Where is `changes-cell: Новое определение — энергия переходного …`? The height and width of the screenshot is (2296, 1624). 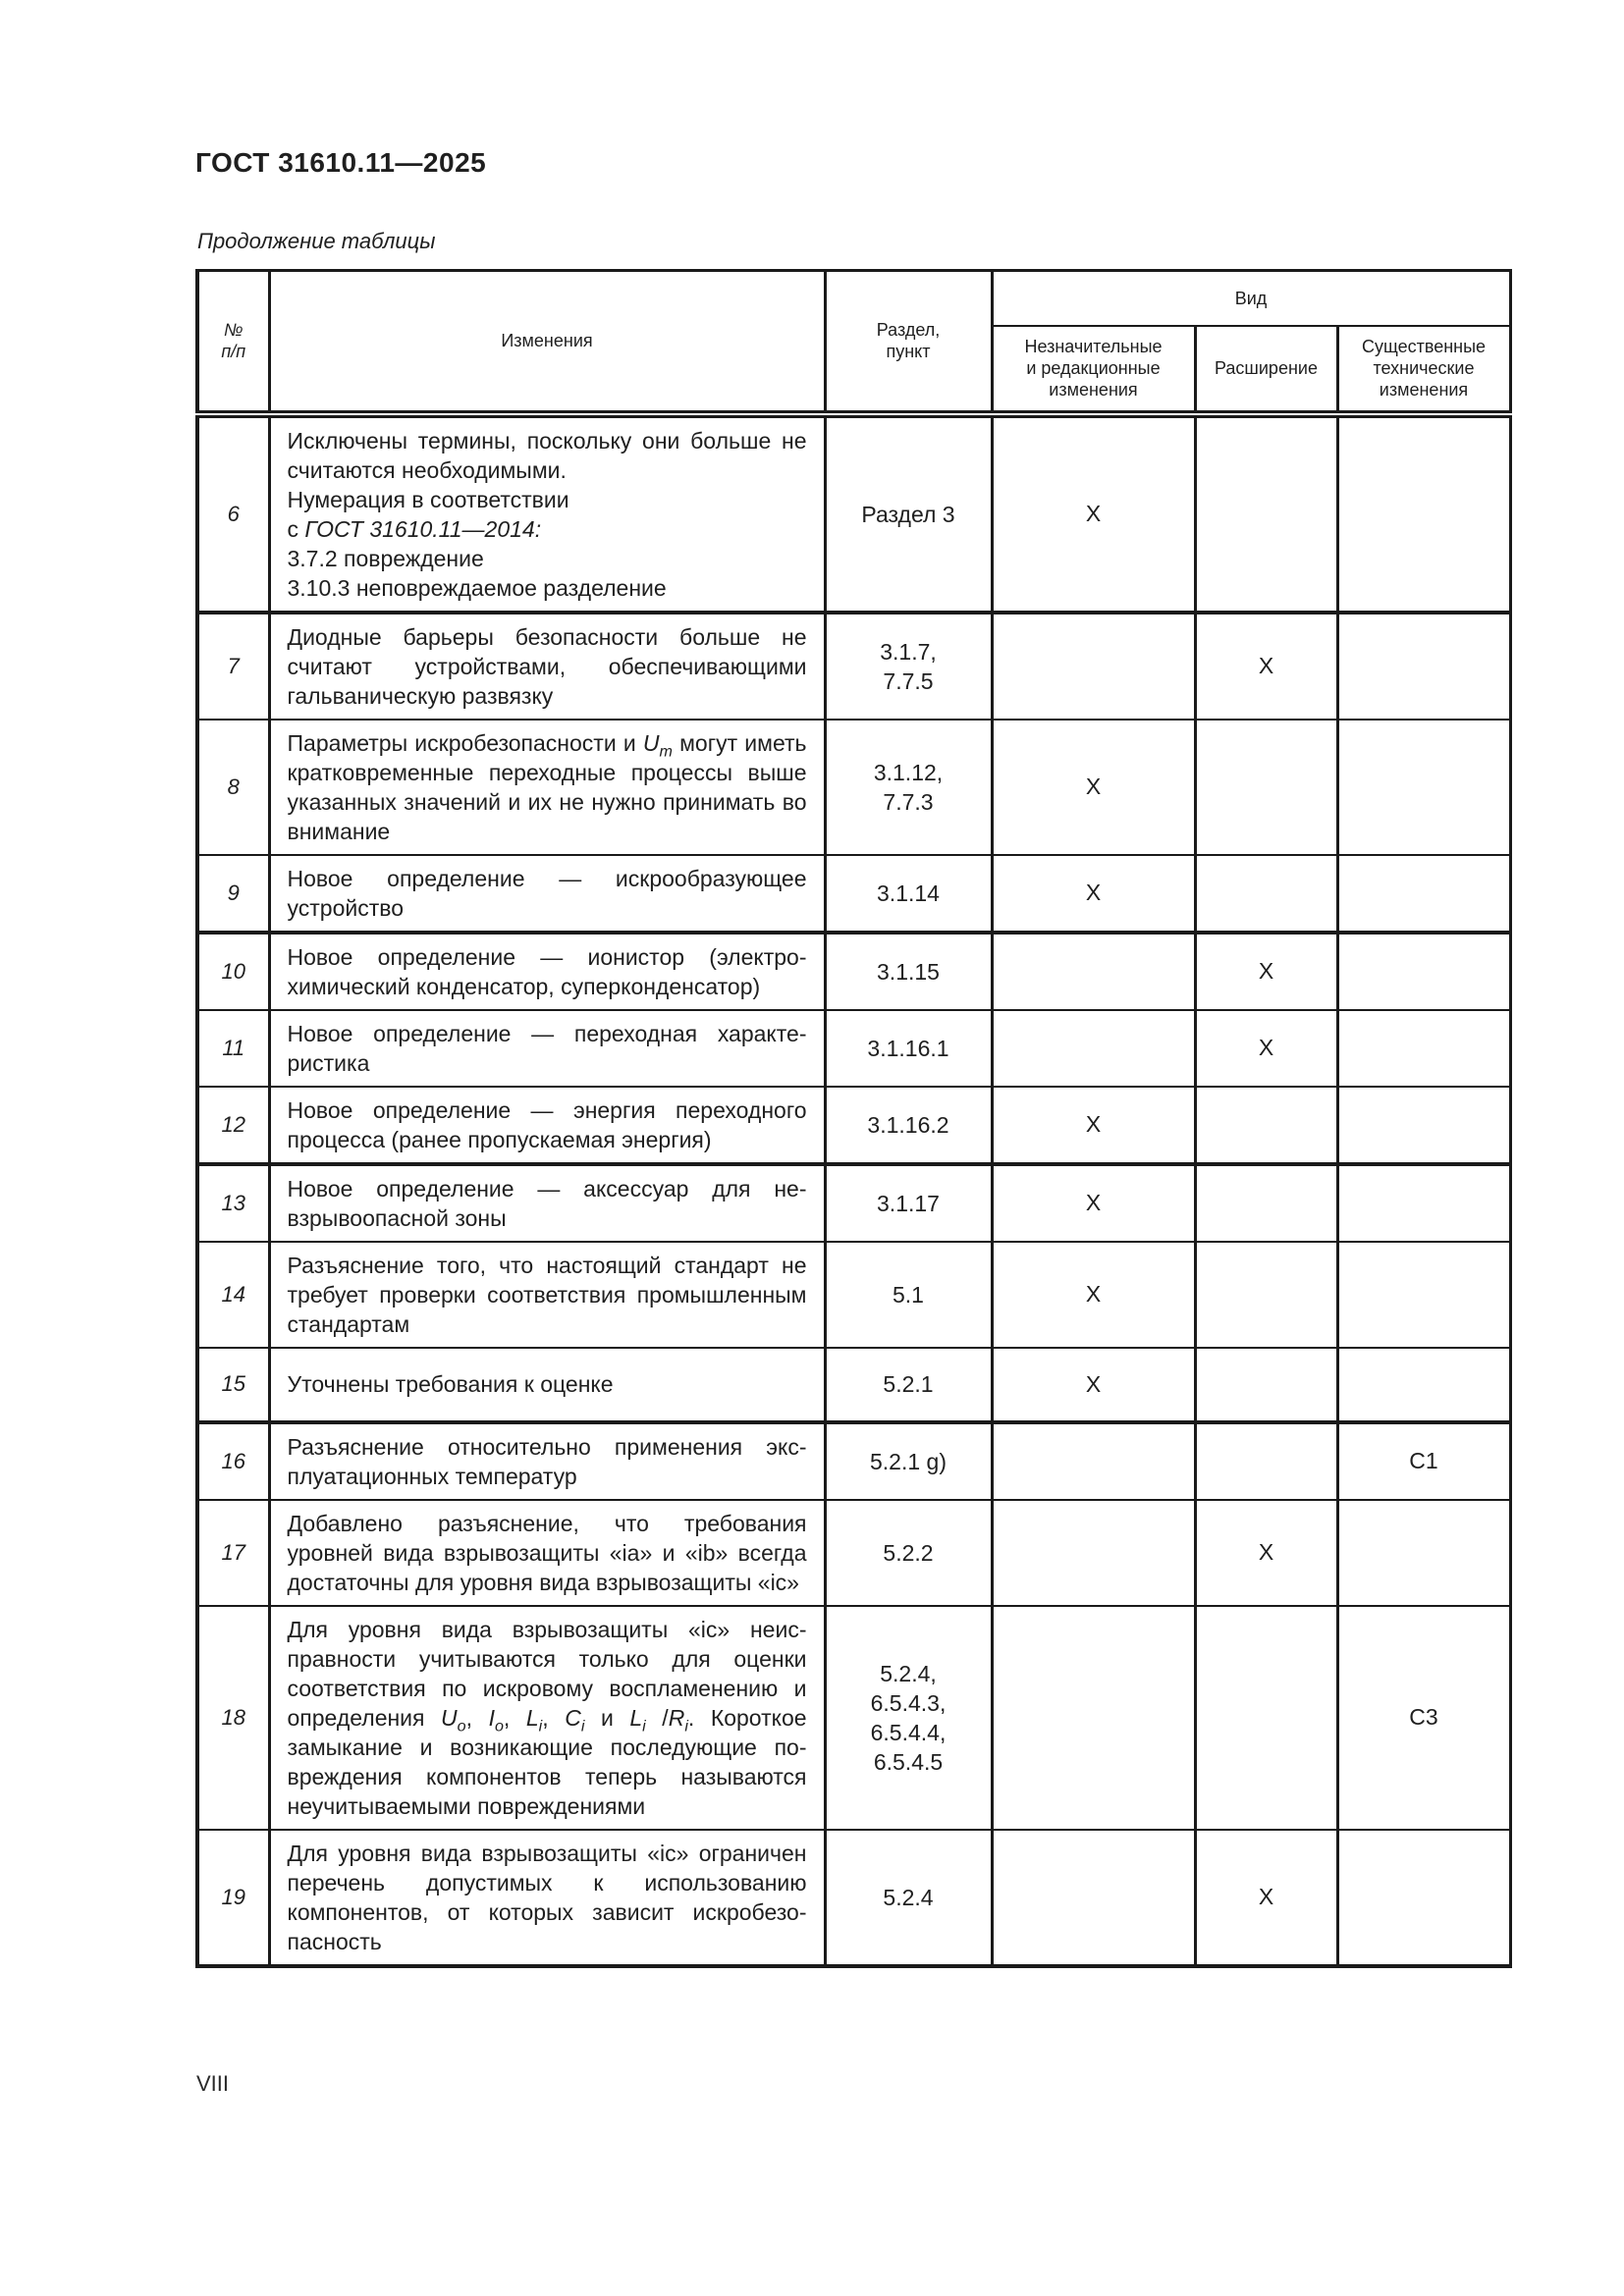 changes-cell: Новое определение — энергия переходного … is located at coordinates (547, 1125).